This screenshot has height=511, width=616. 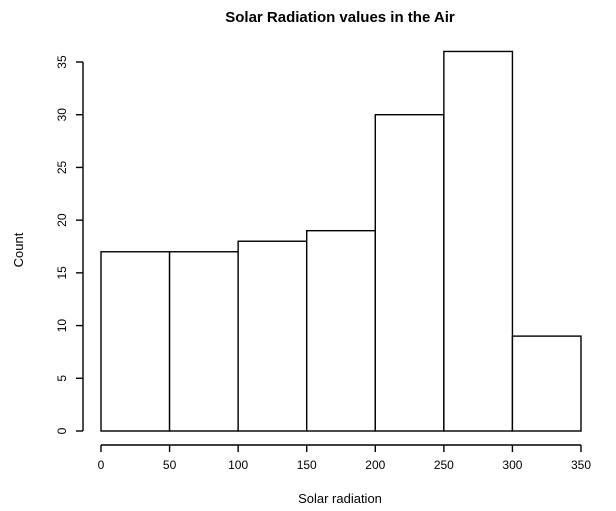 I want to click on y-tick-label: 35, so click(x=62, y=62).